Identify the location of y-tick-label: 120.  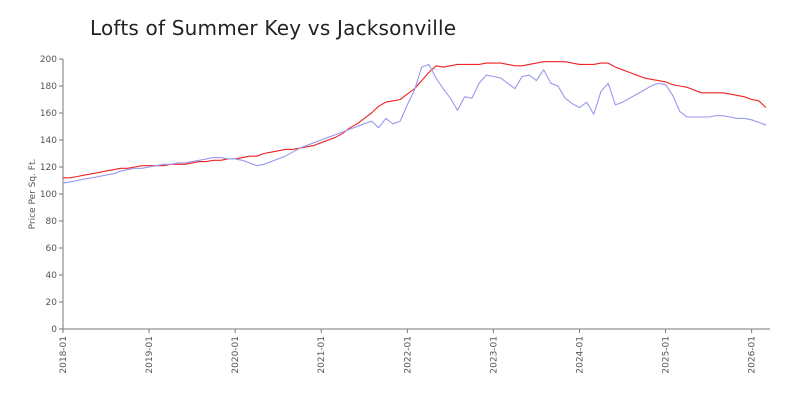
(48, 168).